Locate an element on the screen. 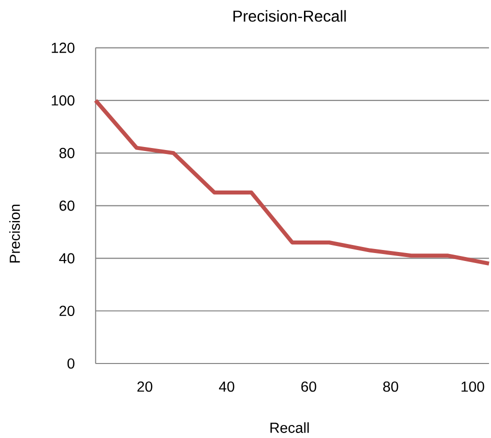 Image resolution: width=491 pixels, height=438 pixels. y-axis-title: Precision is located at coordinates (14, 233).